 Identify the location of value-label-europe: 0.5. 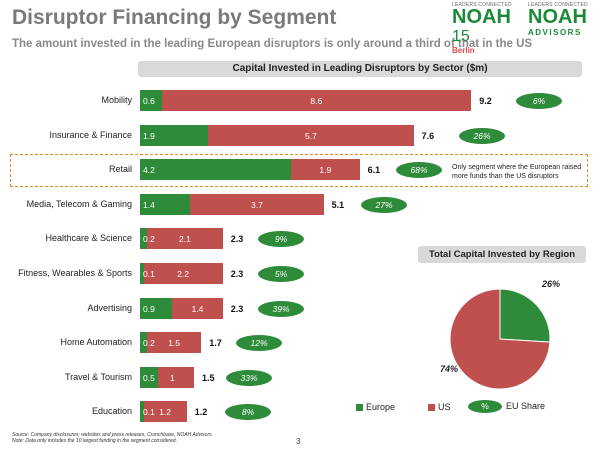
(149, 377).